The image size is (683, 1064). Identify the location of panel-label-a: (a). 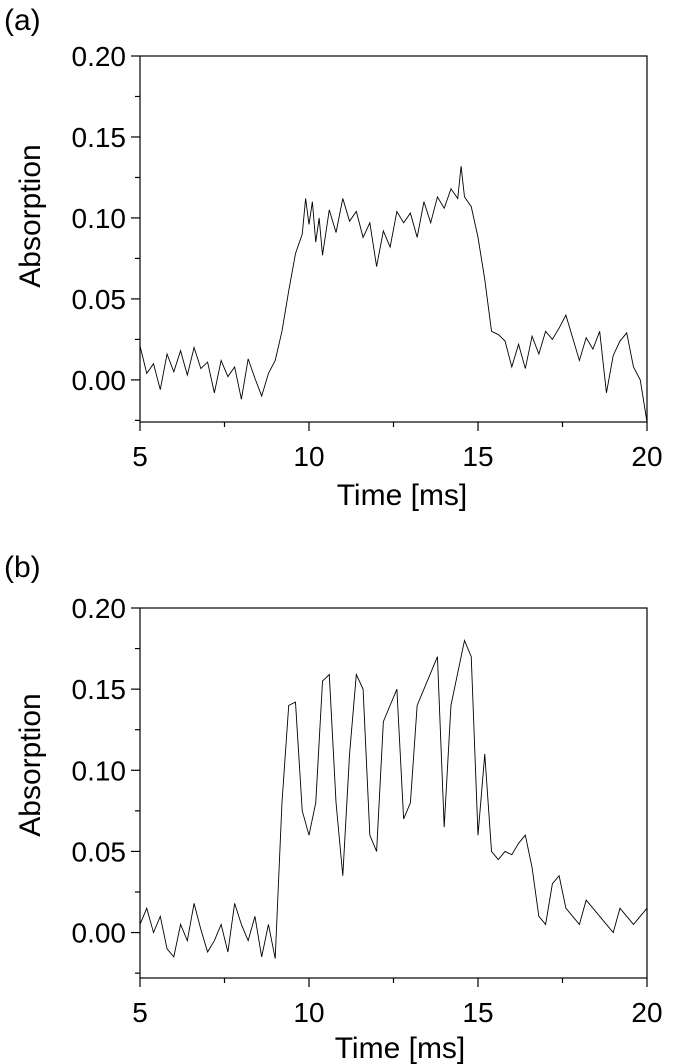
(22, 20).